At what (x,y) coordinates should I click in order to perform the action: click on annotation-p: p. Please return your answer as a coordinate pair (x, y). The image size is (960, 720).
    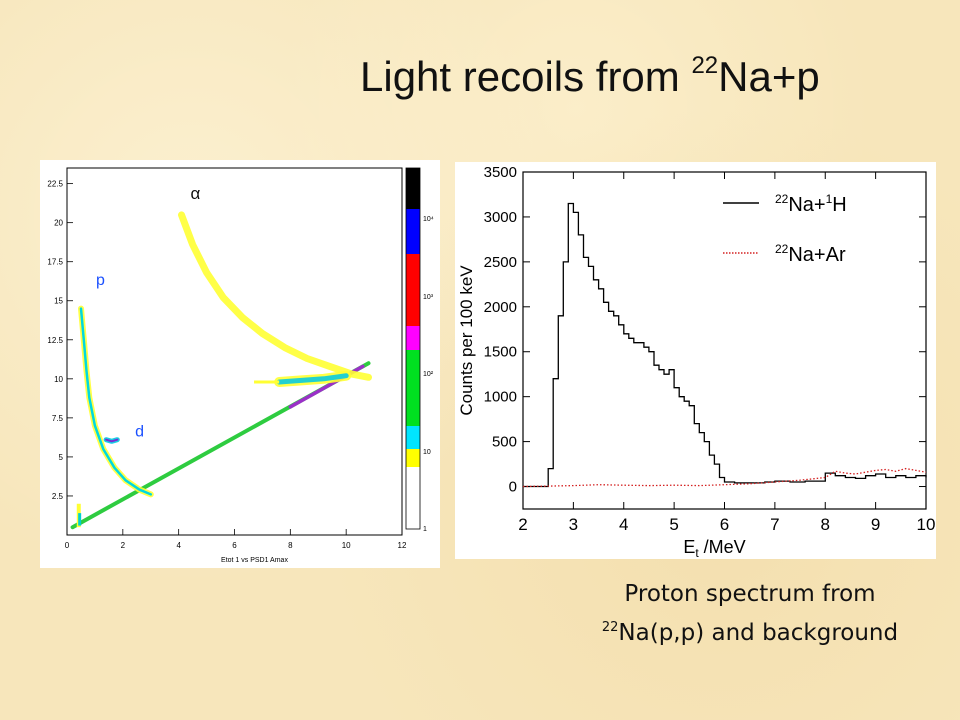
    Looking at the image, I should click on (100, 280).